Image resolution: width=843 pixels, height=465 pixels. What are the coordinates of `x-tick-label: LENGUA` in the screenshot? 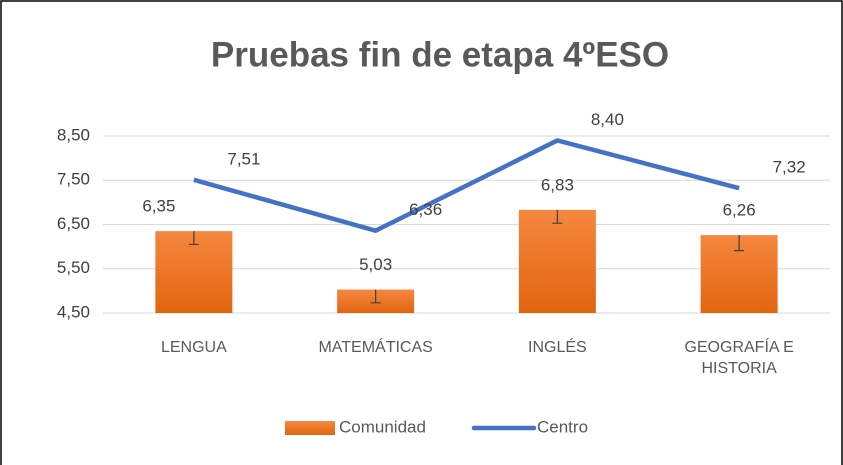 It's located at (193, 347).